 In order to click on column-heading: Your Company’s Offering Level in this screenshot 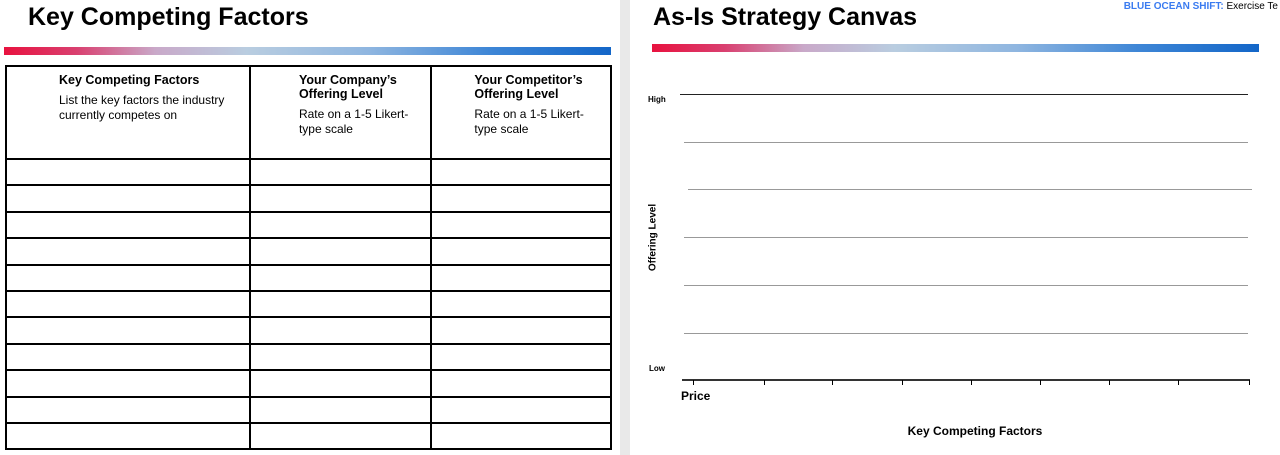, I will do `click(347, 87)`.